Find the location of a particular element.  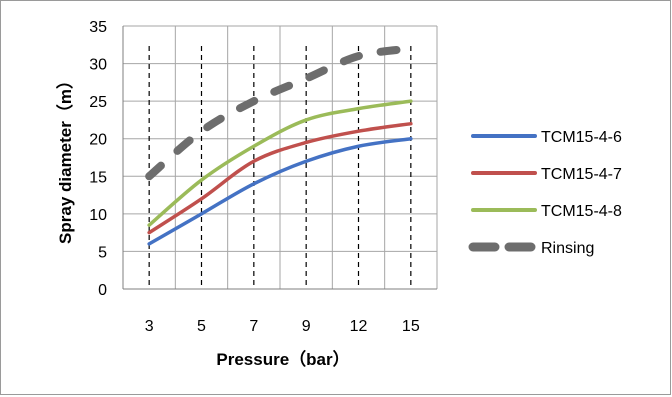

x-tick-label: 9 is located at coordinates (306, 326).